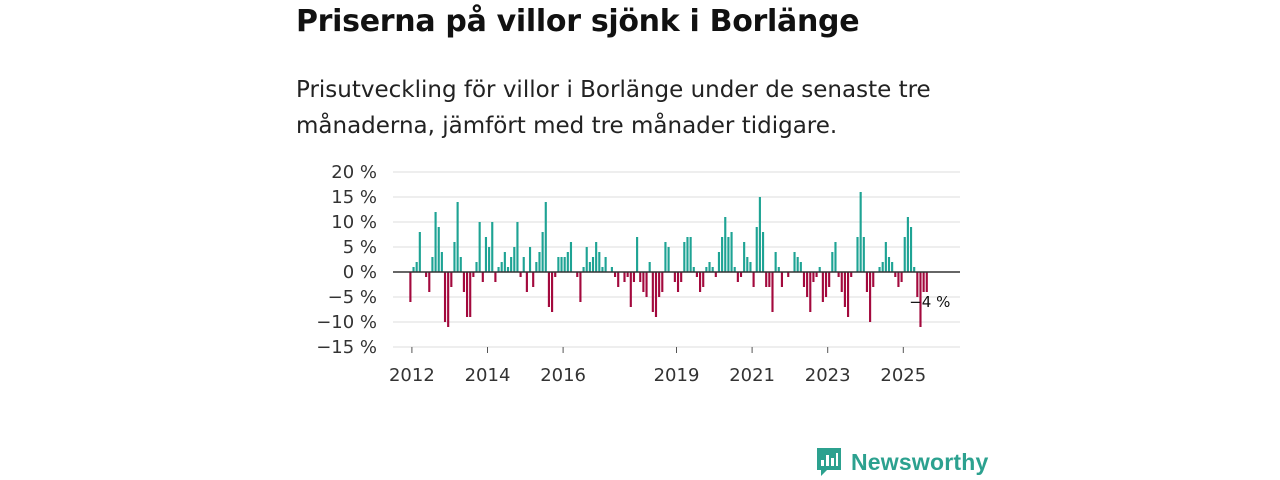 The height and width of the screenshot is (480, 1280). I want to click on x-tick-label: 2019, so click(677, 375).